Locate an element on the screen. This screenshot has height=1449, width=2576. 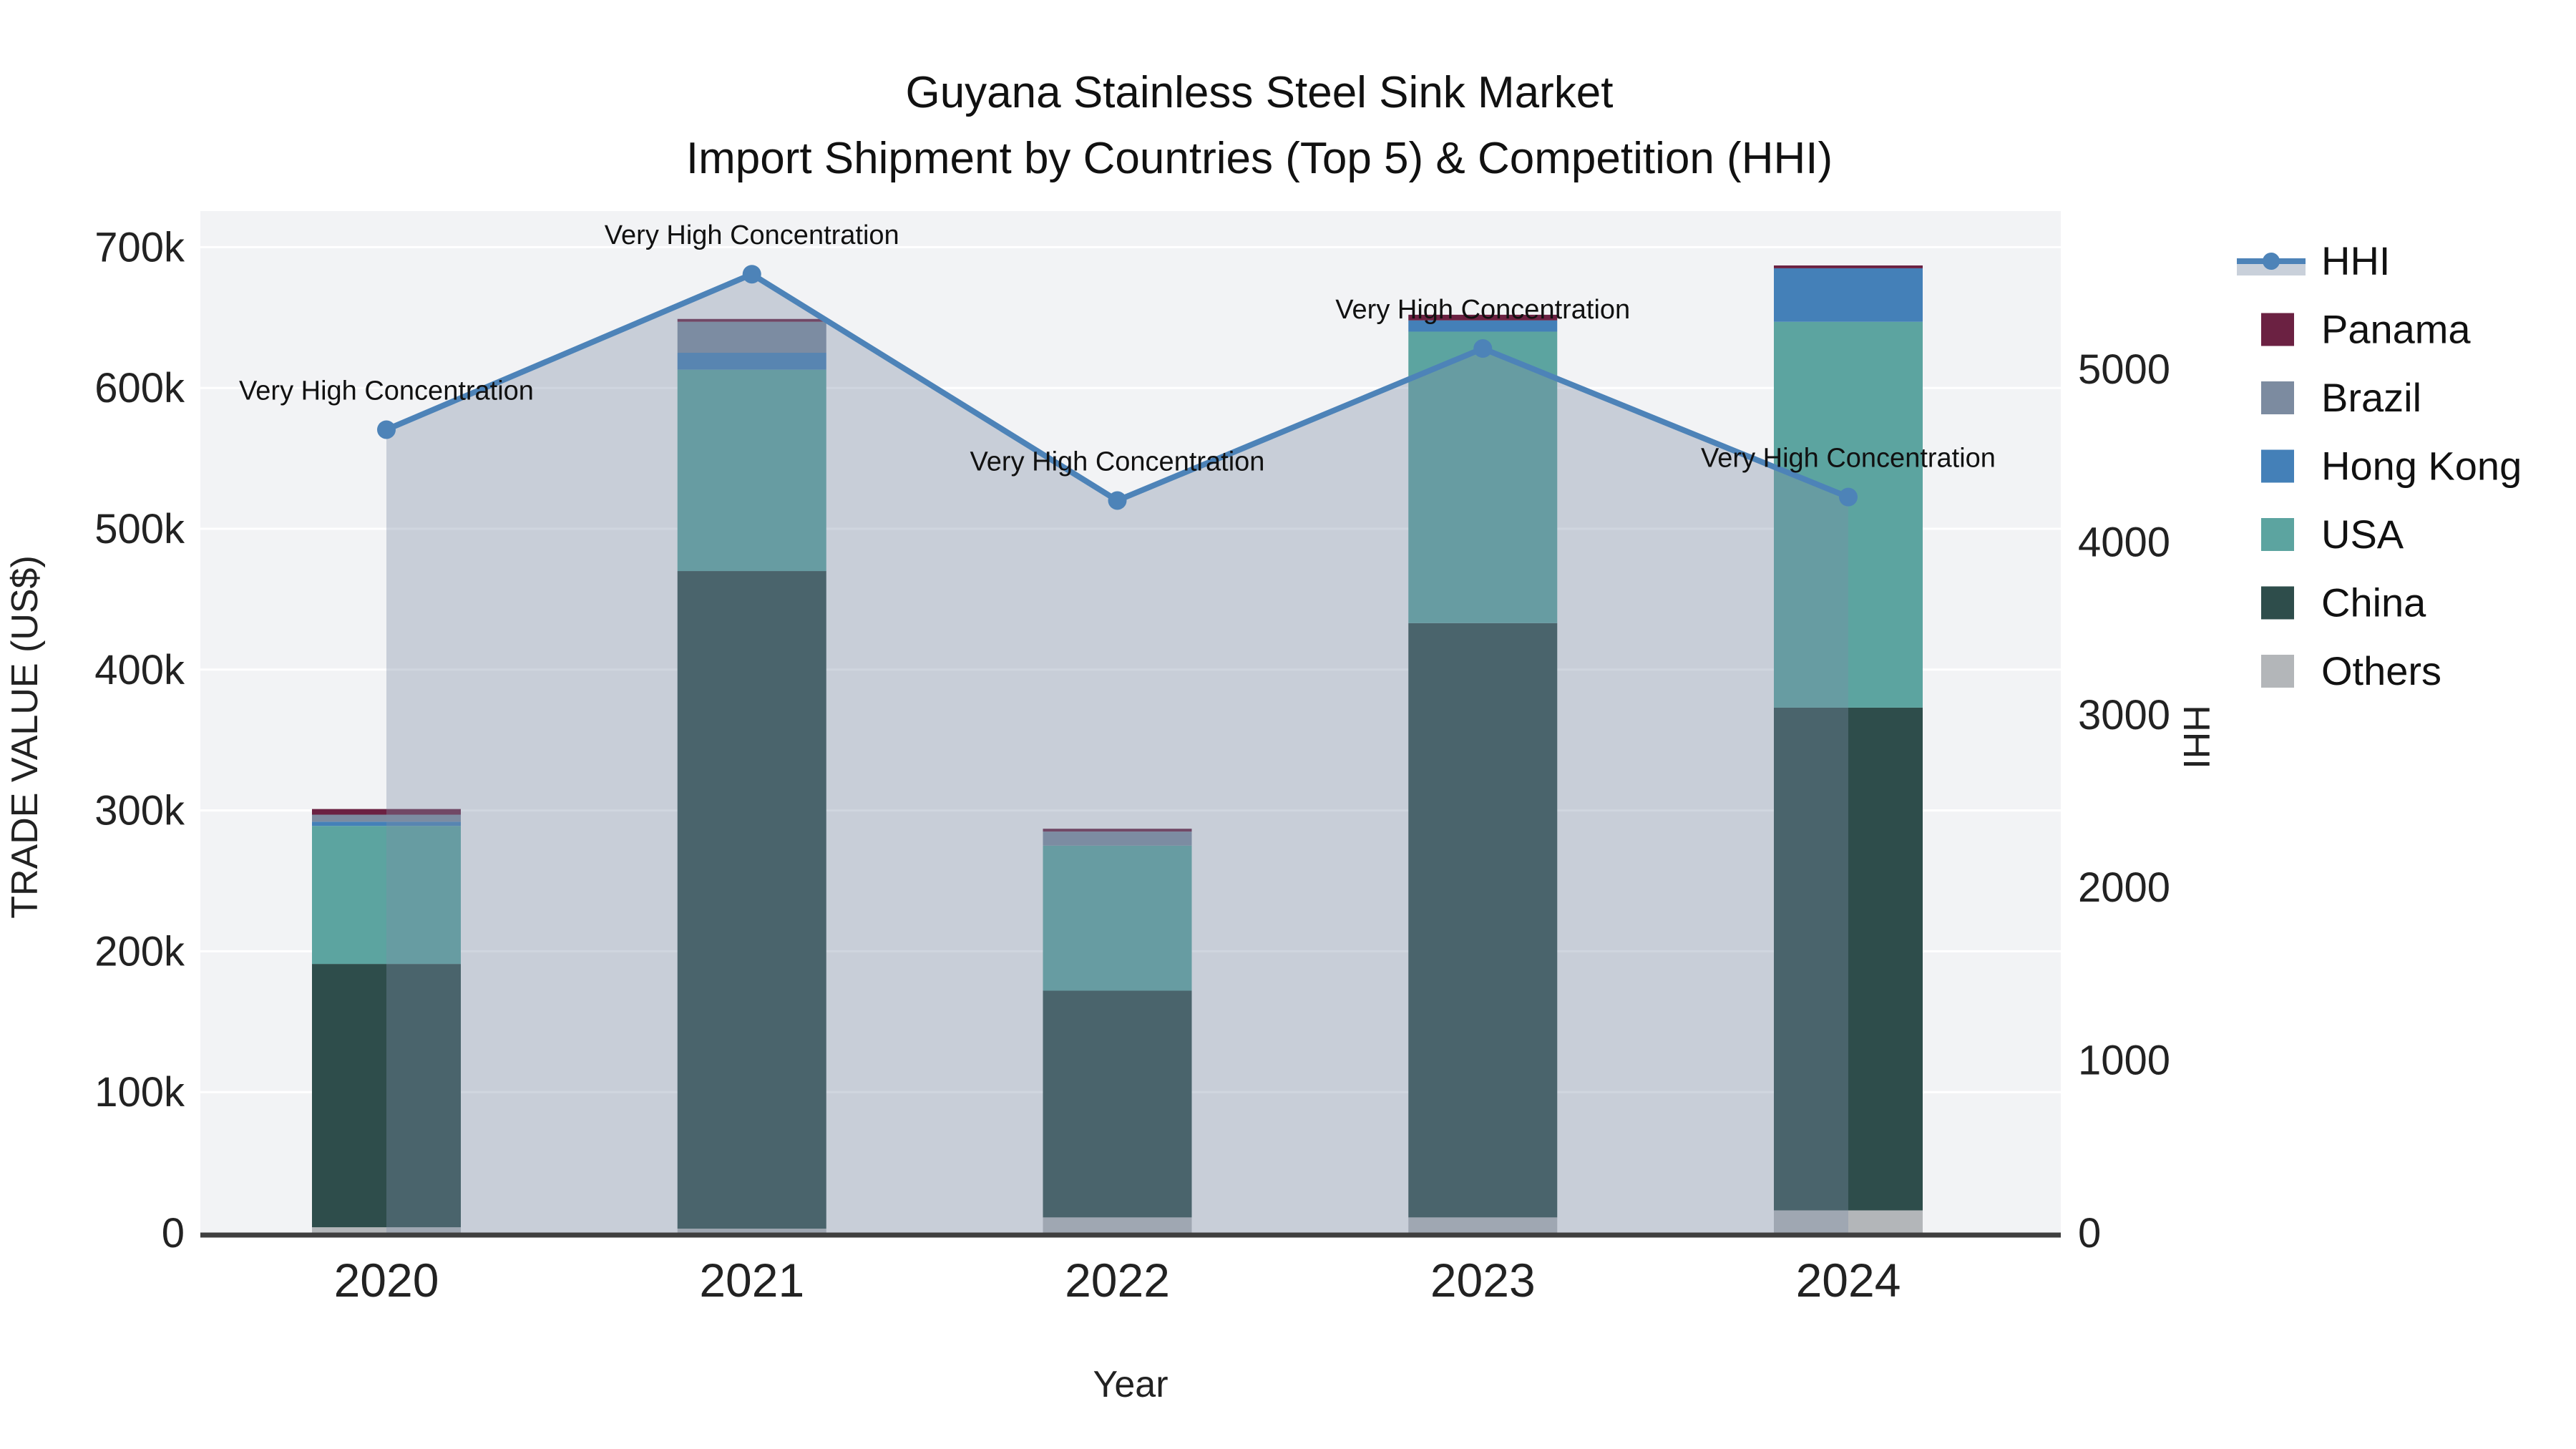
x-axis-title: Year is located at coordinates (1130, 1384).